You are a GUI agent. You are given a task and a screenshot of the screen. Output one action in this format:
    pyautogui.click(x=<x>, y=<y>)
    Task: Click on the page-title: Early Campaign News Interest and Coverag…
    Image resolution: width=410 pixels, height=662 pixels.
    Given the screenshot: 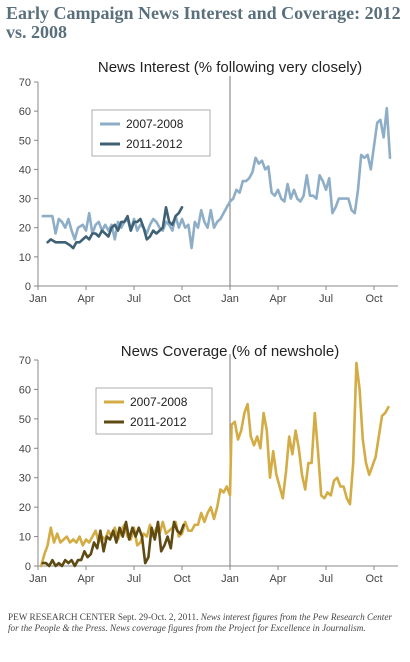 What is the action you would take?
    pyautogui.click(x=203, y=22)
    